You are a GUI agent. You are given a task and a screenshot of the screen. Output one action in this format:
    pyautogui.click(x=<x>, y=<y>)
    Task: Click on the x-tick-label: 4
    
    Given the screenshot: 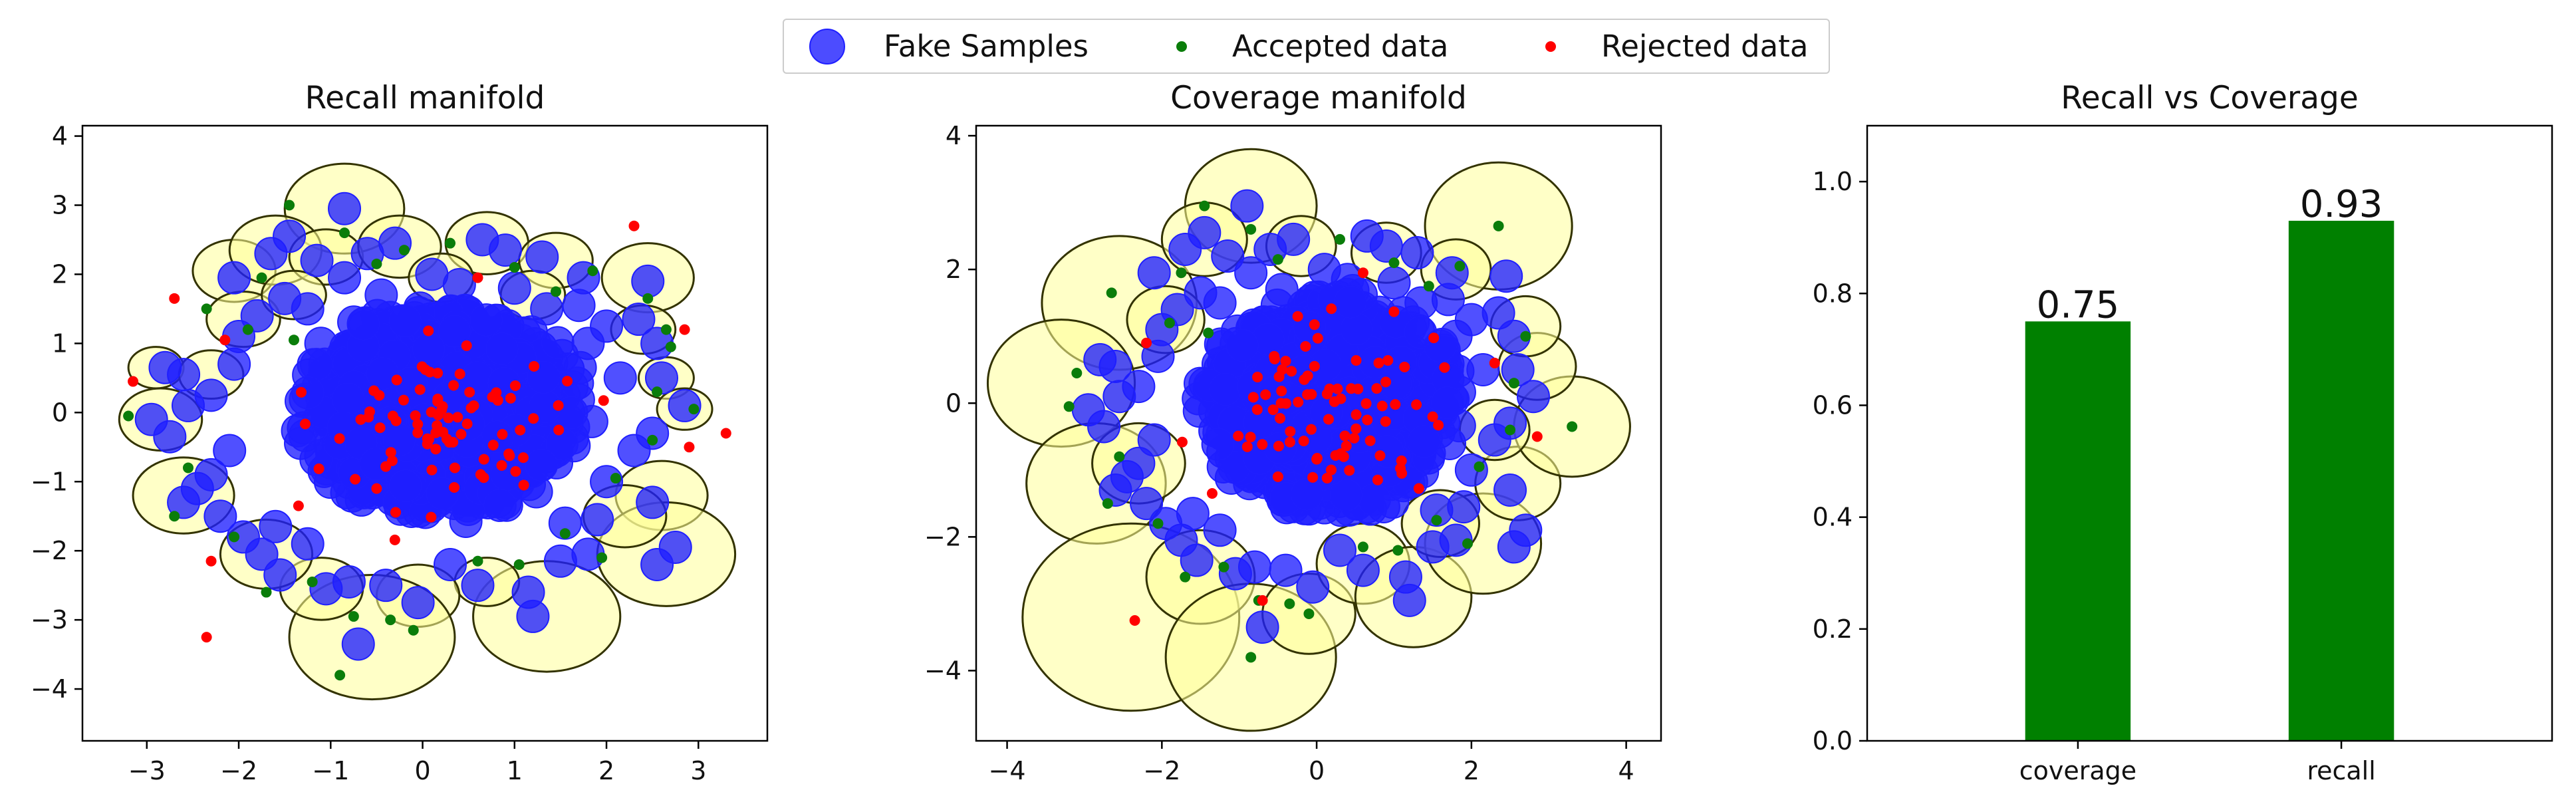 What is the action you would take?
    pyautogui.click(x=1626, y=770)
    